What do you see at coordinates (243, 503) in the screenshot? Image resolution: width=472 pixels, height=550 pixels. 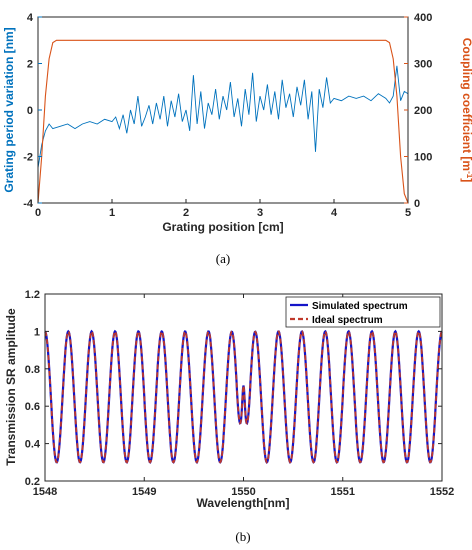 I see `x-axis-label-b: Wavelength[nm]` at bounding box center [243, 503].